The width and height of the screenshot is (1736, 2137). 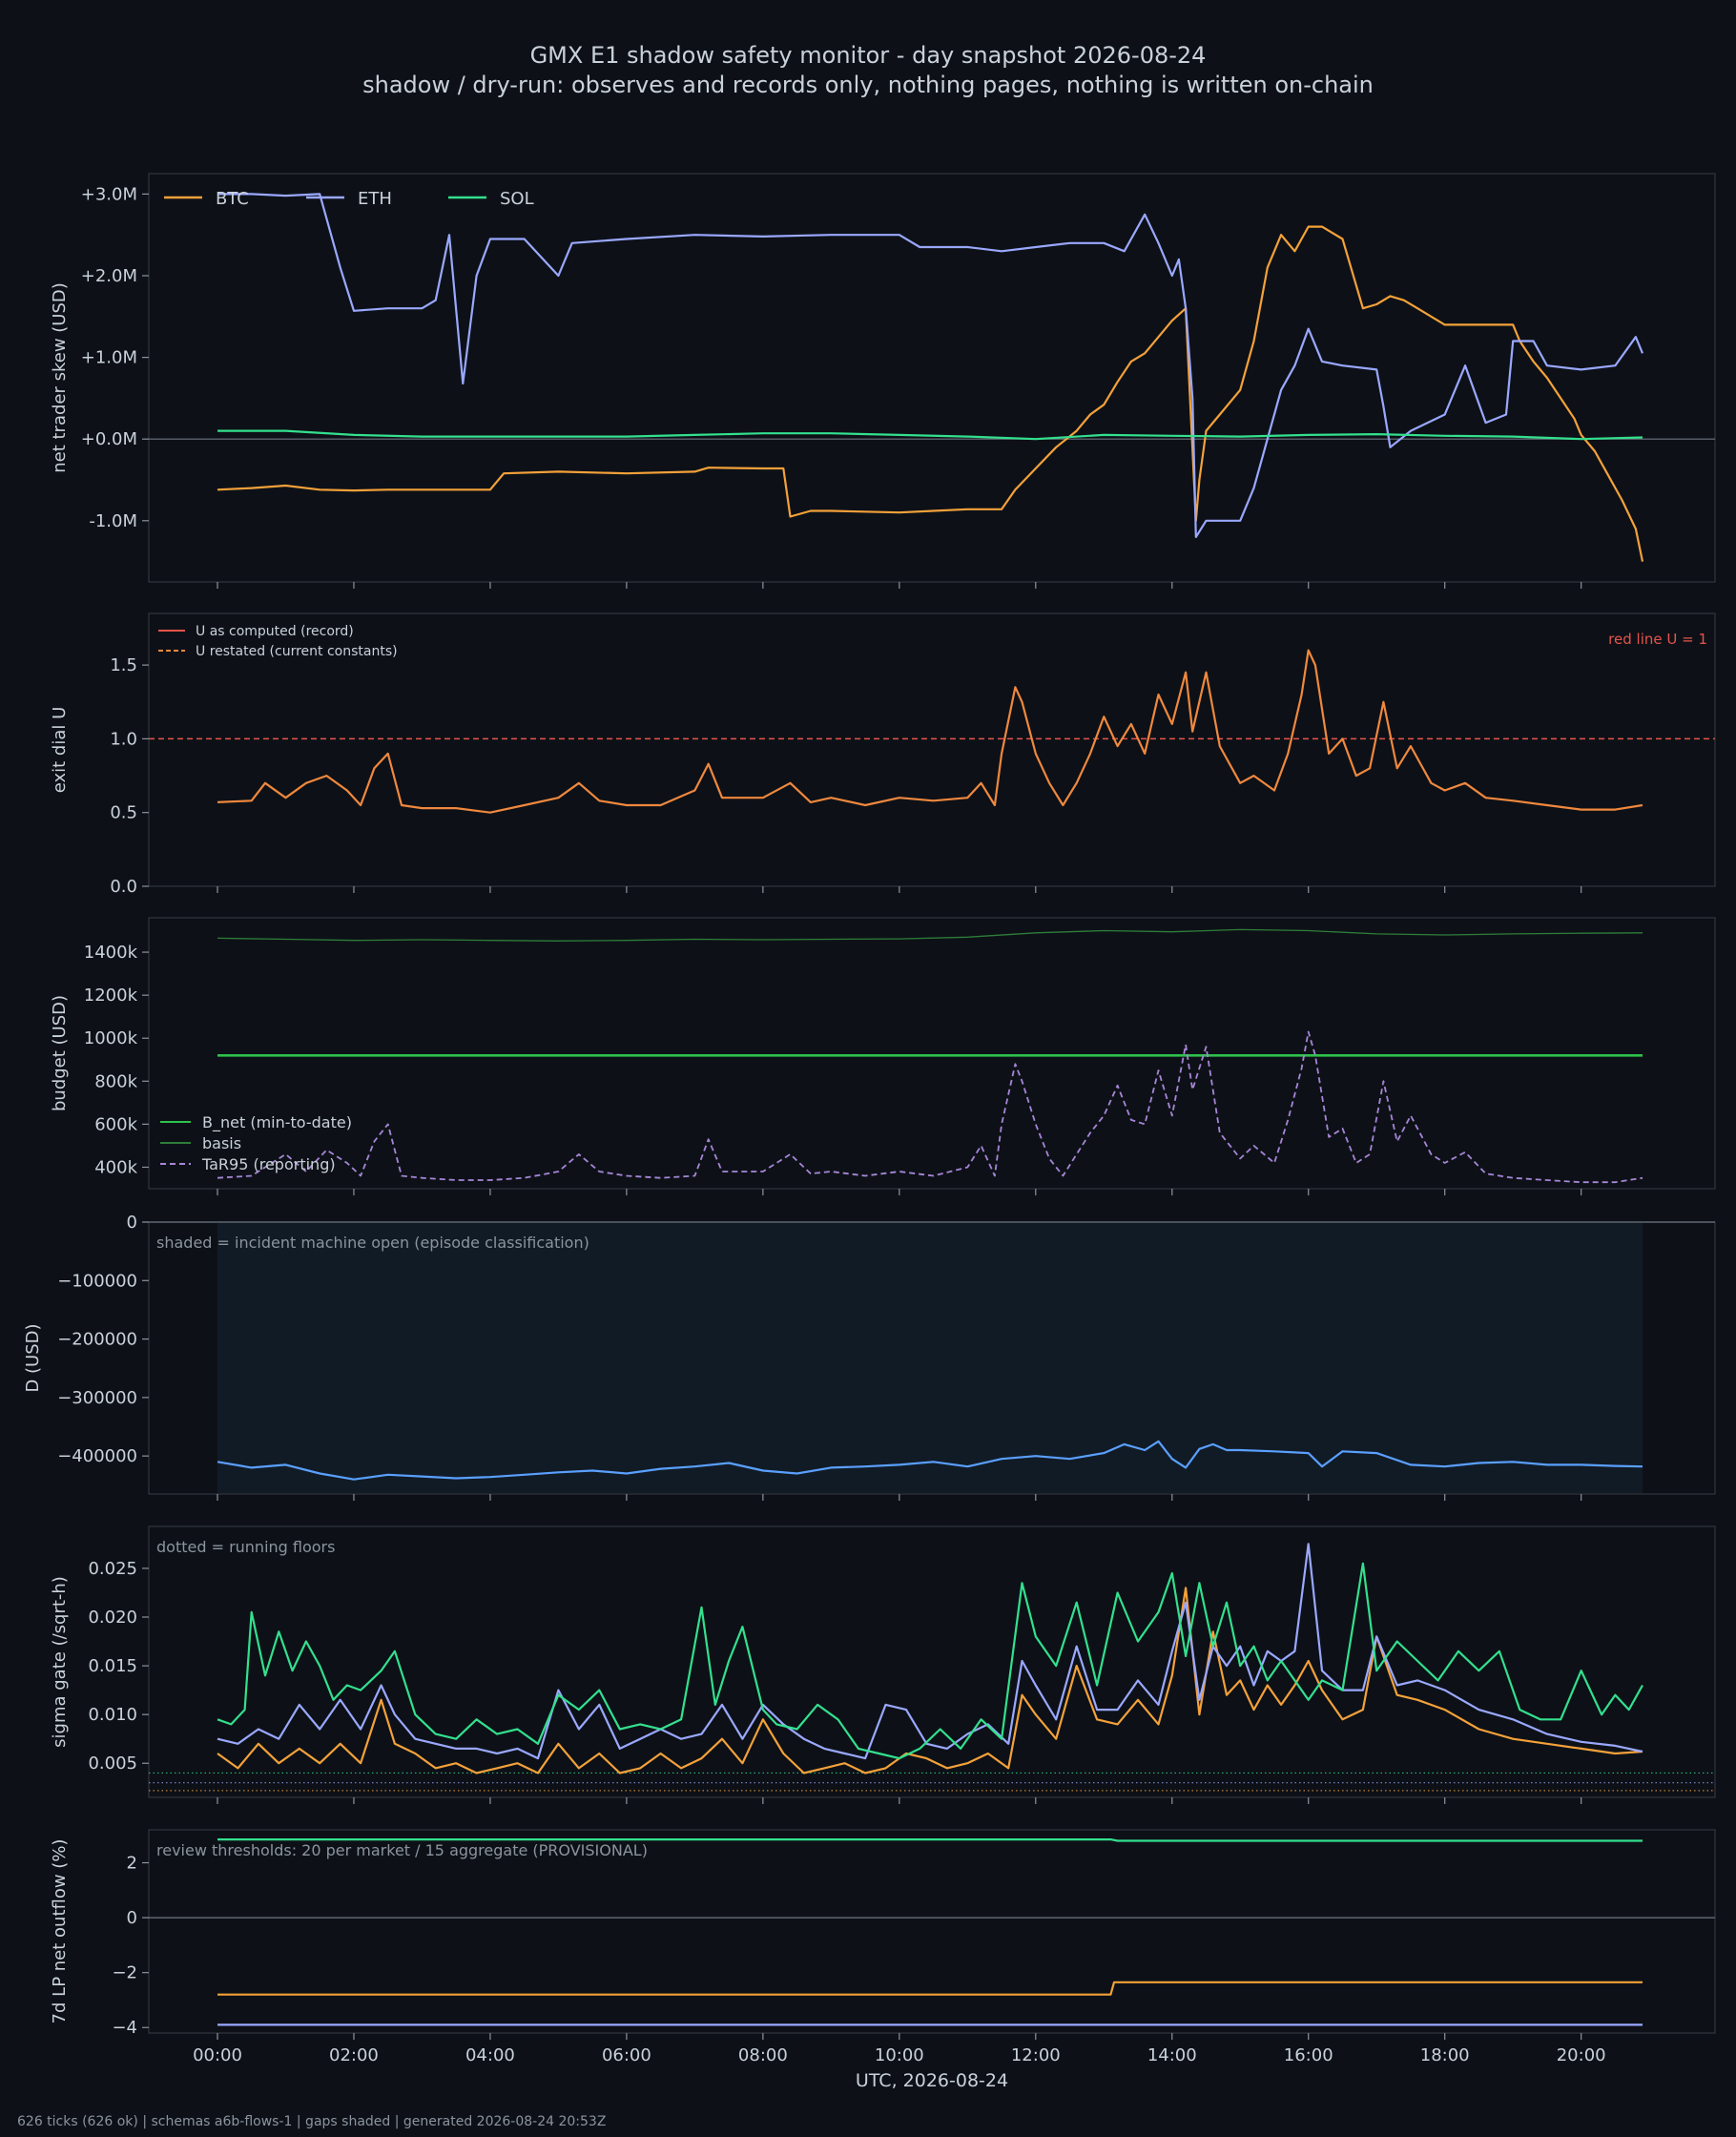 What do you see at coordinates (132, 1864) in the screenshot?
I see `y-tick-label: 2` at bounding box center [132, 1864].